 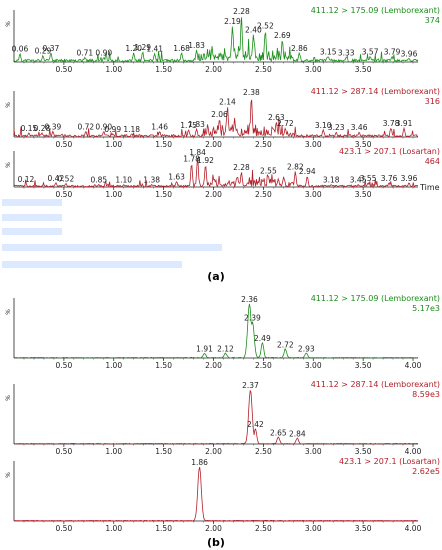 I want to click on peak-label: 3.91, so click(x=404, y=123).